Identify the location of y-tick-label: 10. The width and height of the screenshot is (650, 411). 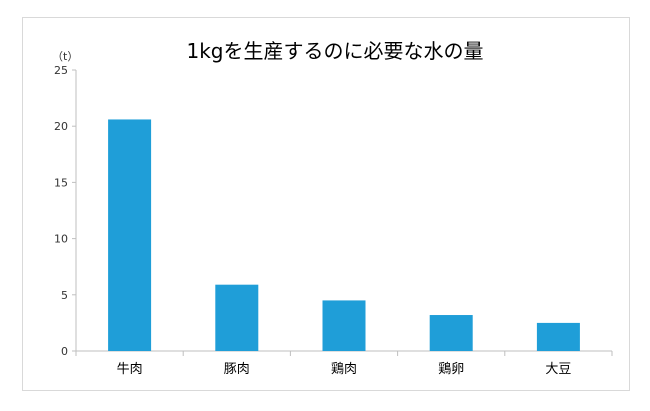
(61, 239).